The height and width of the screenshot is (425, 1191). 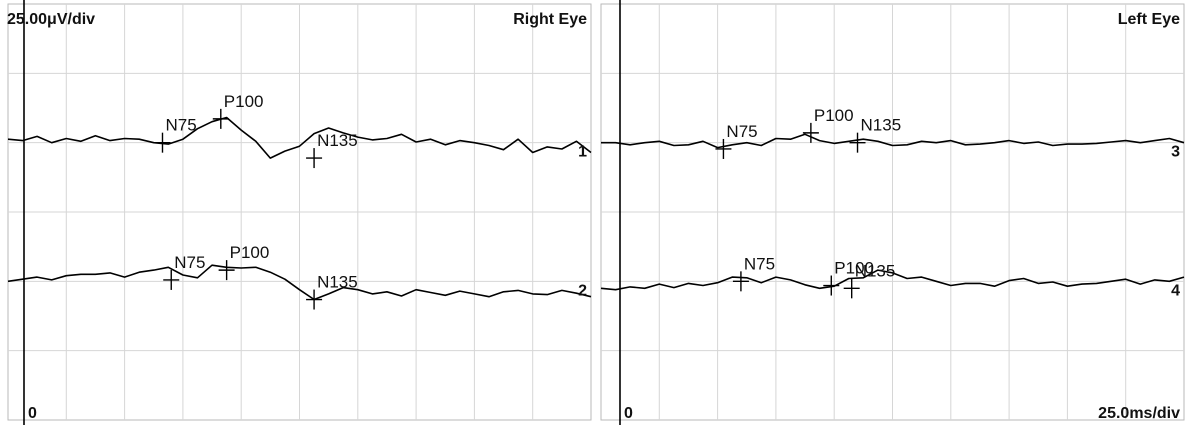 What do you see at coordinates (582, 290) in the screenshot?
I see `trace-number: 2` at bounding box center [582, 290].